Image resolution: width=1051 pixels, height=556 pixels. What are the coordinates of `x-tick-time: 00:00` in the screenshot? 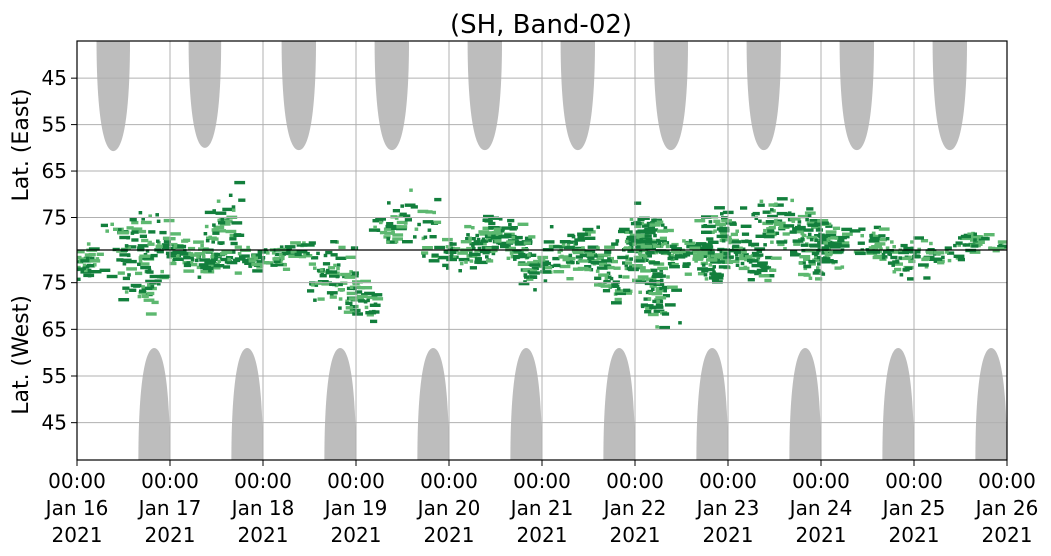 It's located at (542, 481).